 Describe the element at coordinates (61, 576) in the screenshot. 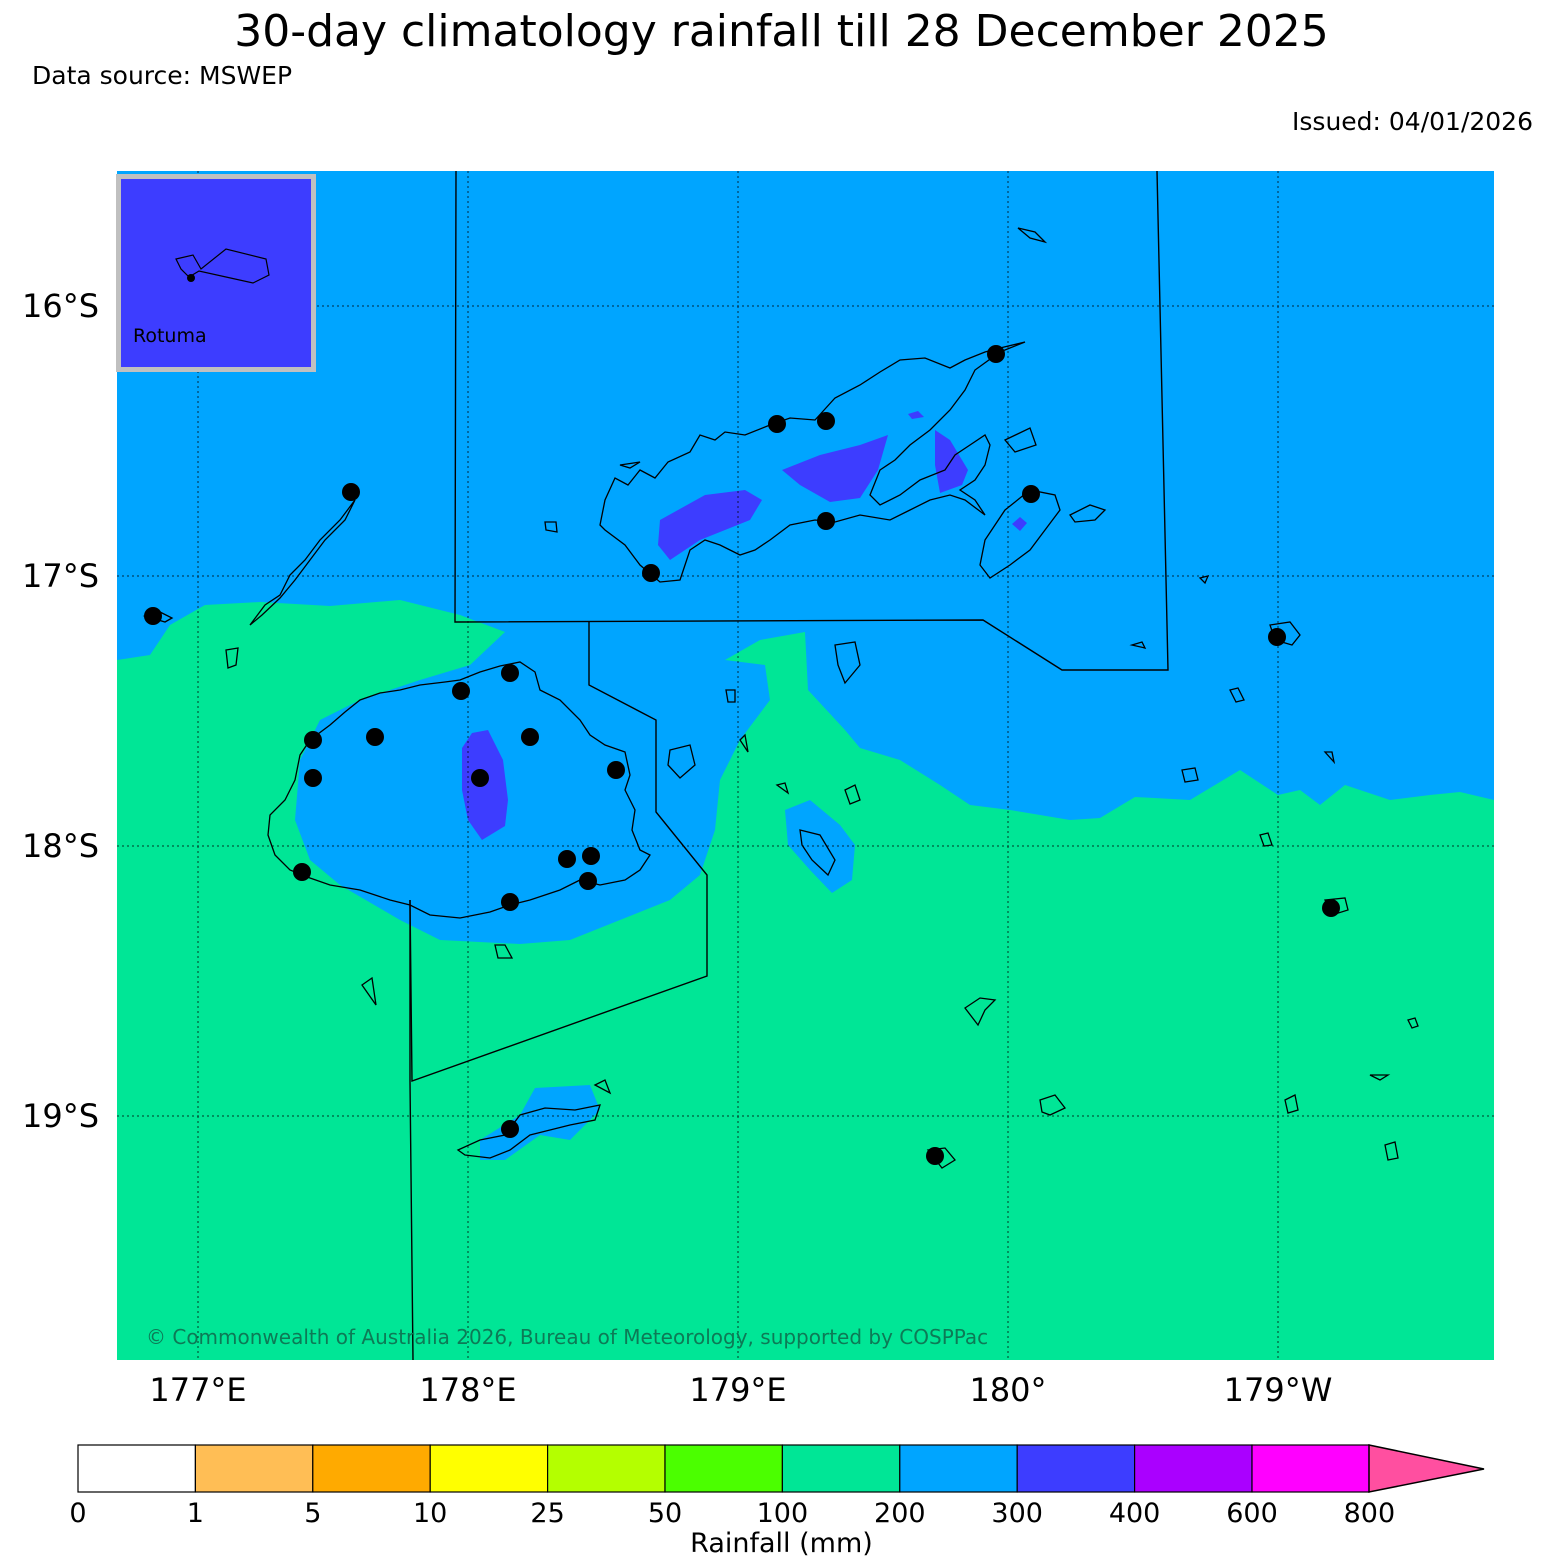

I see `lat-label-17s: 17°S` at that location.